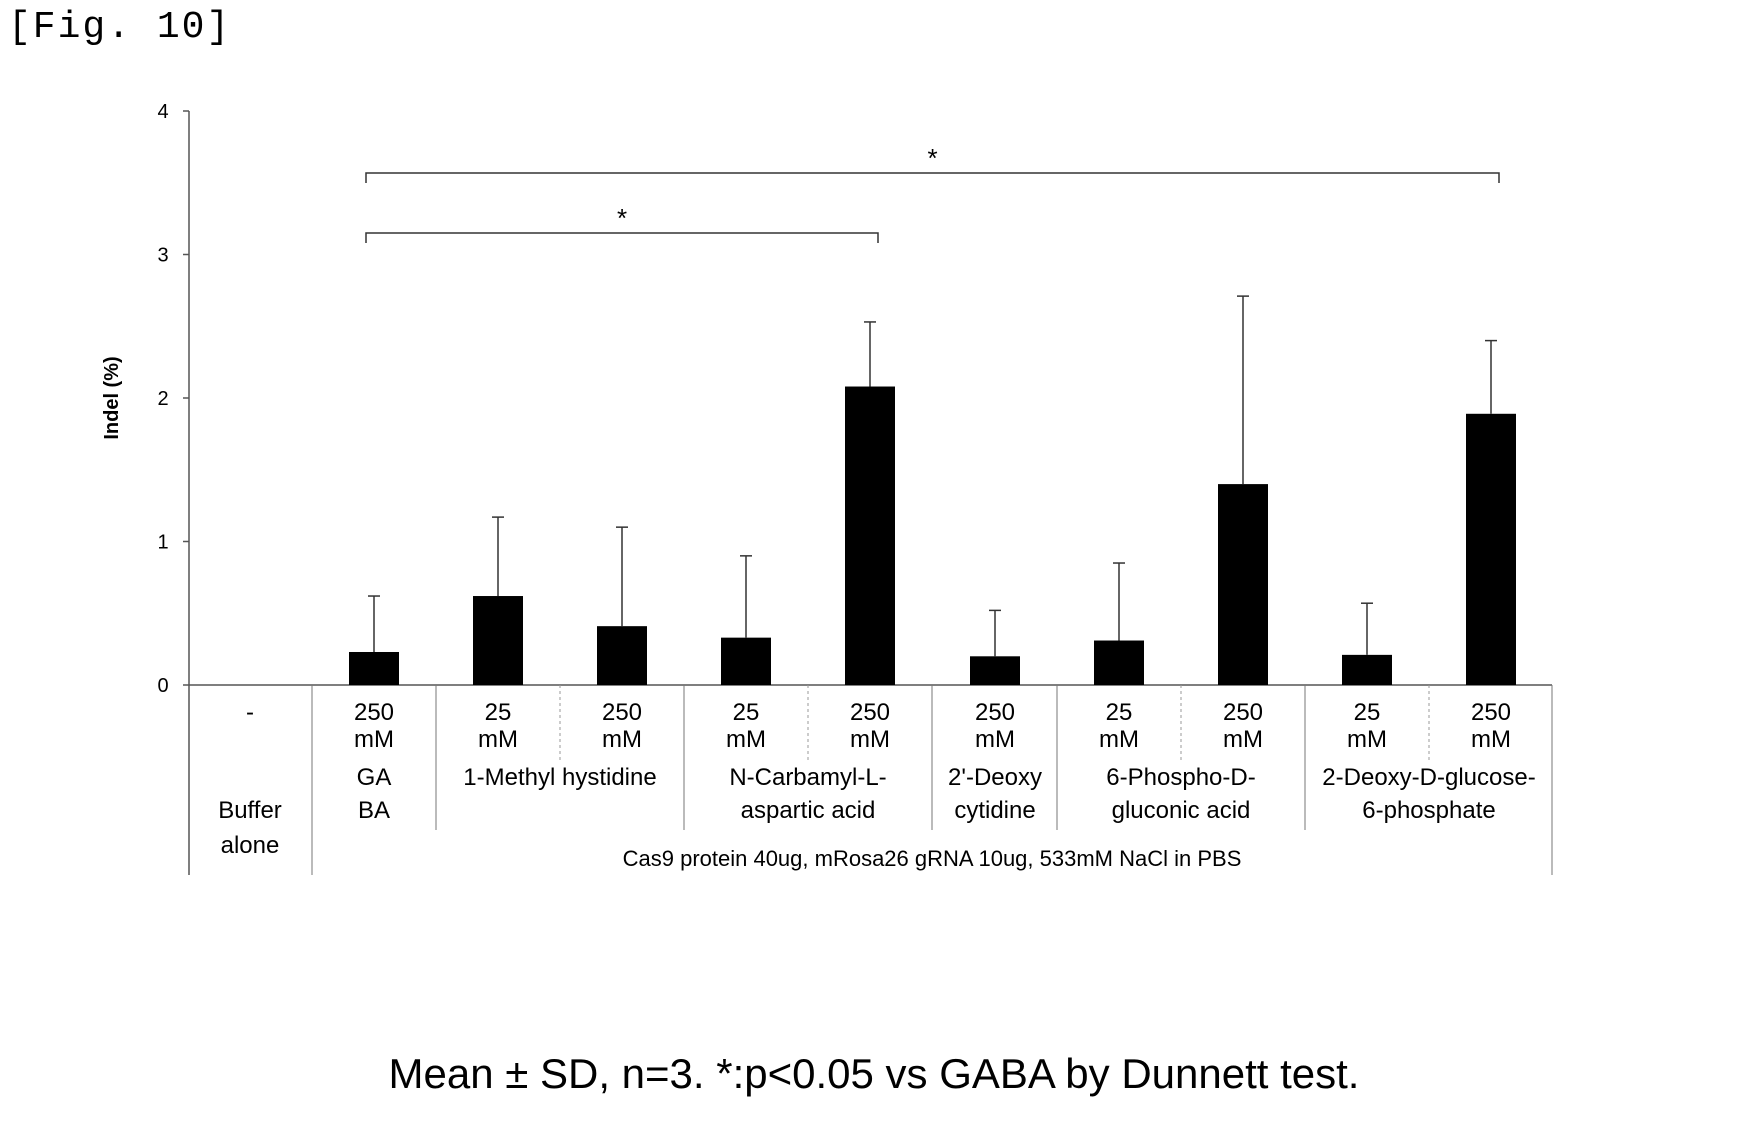 This screenshot has height=1122, width=1748. Describe the element at coordinates (559, 777) in the screenshot. I see `group-label-line1: 1-Methyl hystidine` at that location.